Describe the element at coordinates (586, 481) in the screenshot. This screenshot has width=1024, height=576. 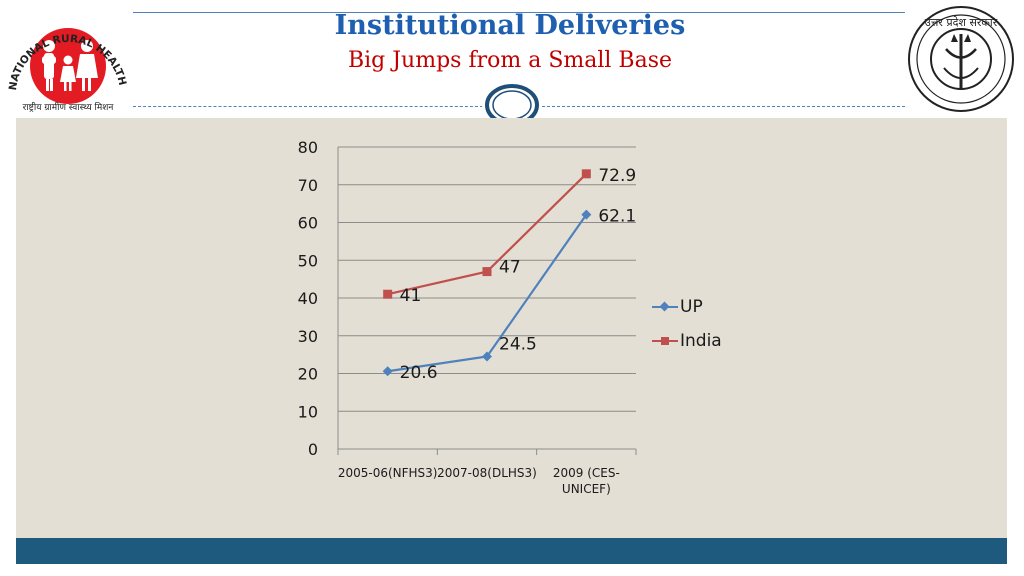
I see `x-tick-label: 2009 (CES-UNICEF)` at that location.